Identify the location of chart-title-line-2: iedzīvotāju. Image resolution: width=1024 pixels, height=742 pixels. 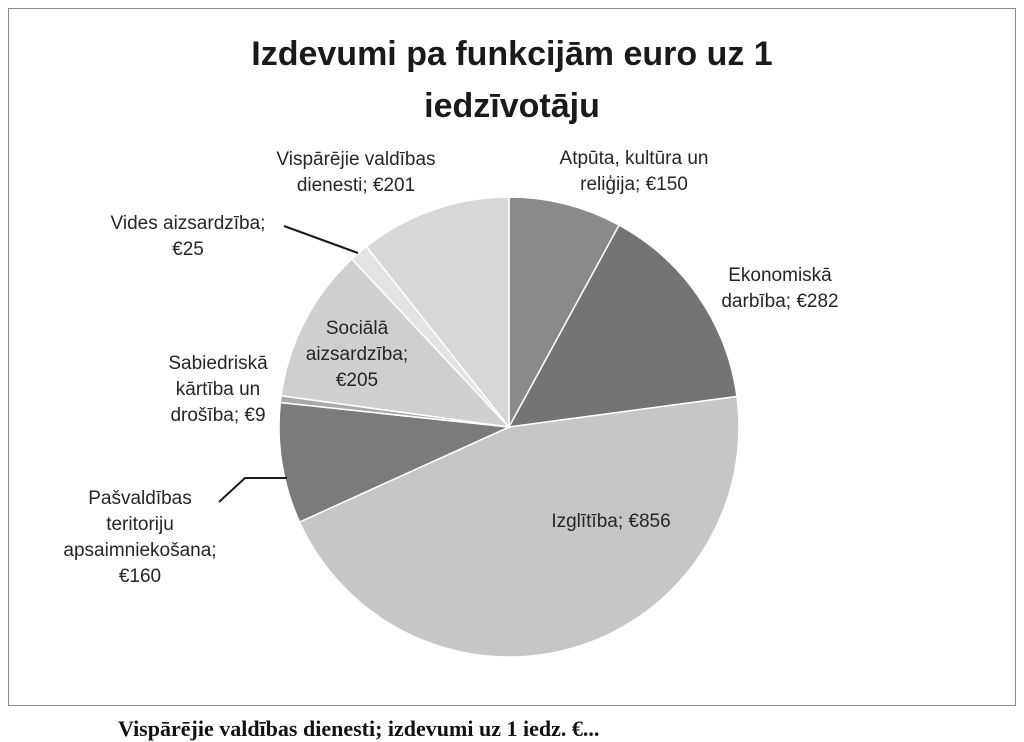
(512, 106).